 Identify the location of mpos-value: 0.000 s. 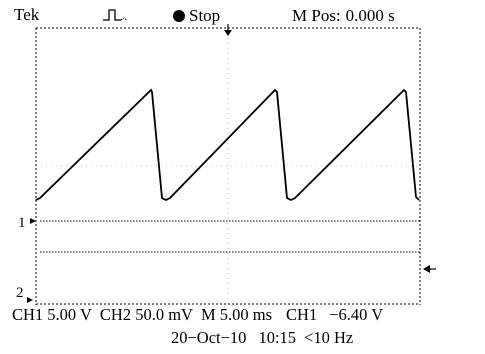
(370, 15).